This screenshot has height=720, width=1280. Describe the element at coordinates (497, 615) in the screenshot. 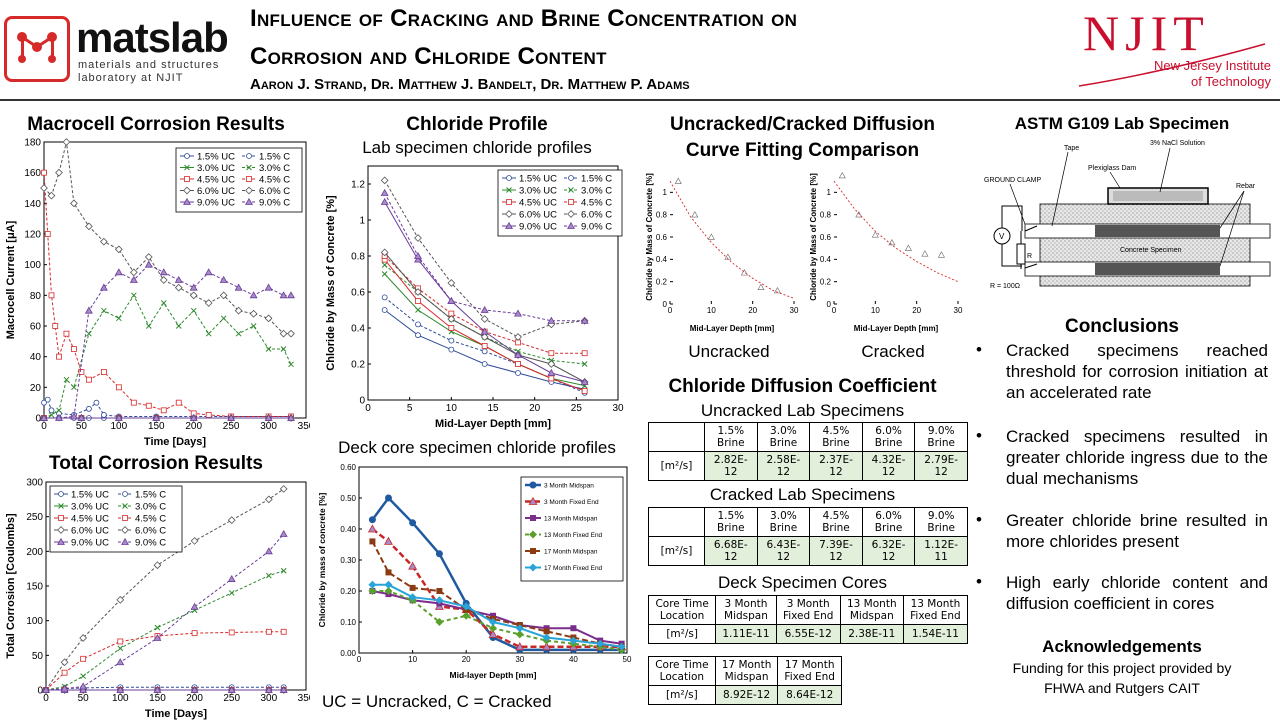

I see `series-17-month-fixed-end` at that location.